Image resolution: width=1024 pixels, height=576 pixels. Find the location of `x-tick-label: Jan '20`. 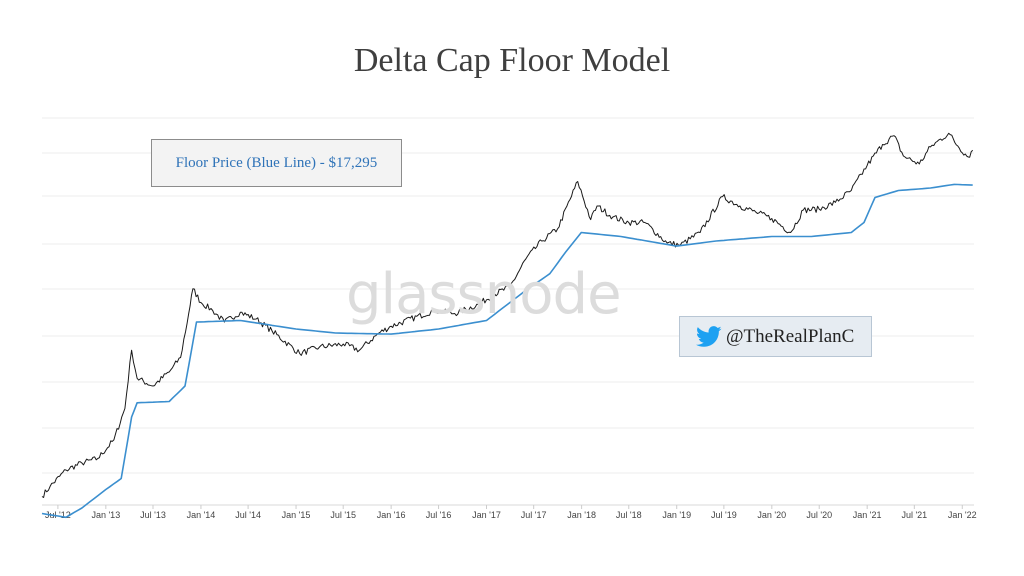

x-tick-label: Jan '20 is located at coordinates (771, 515).